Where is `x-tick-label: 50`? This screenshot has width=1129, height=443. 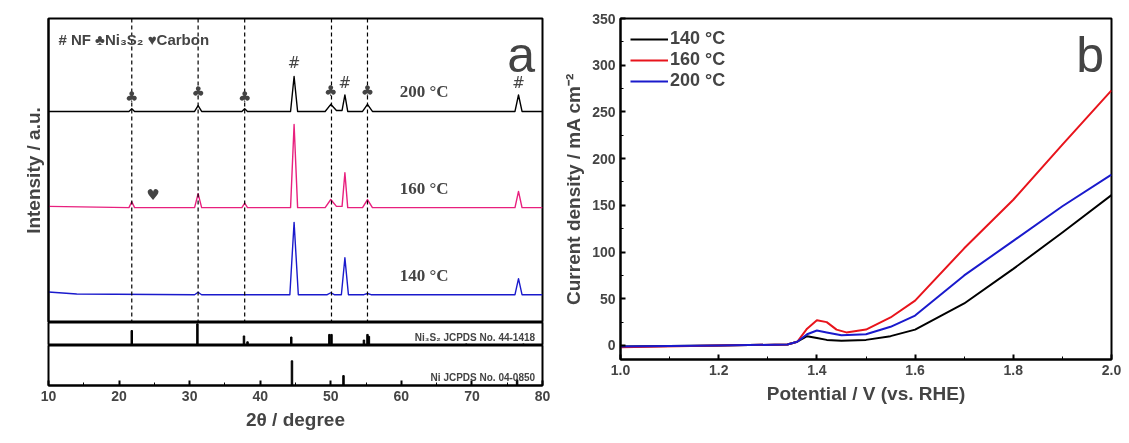
x-tick-label: 50 is located at coordinates (331, 395).